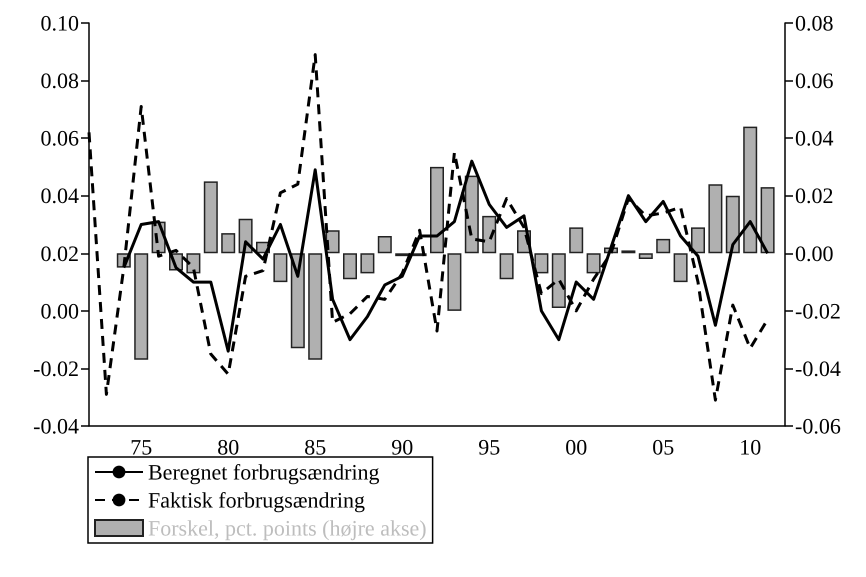 The height and width of the screenshot is (577, 866). I want to click on y-tick-label: 0.00, so click(59, 311).